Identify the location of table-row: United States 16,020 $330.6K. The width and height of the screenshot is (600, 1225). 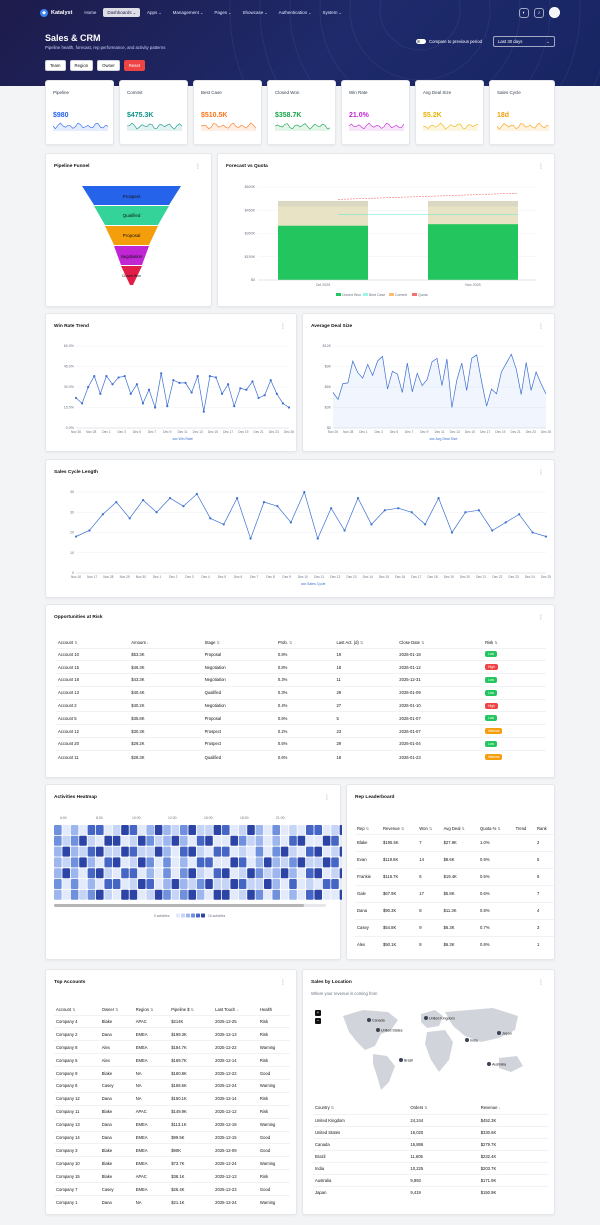
(431, 1132).